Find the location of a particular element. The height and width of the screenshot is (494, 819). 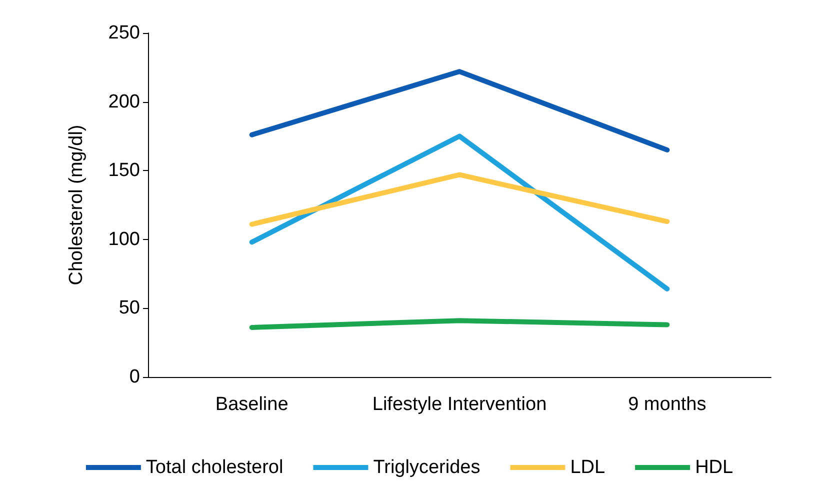

x-tick-label: 9 months is located at coordinates (667, 404).